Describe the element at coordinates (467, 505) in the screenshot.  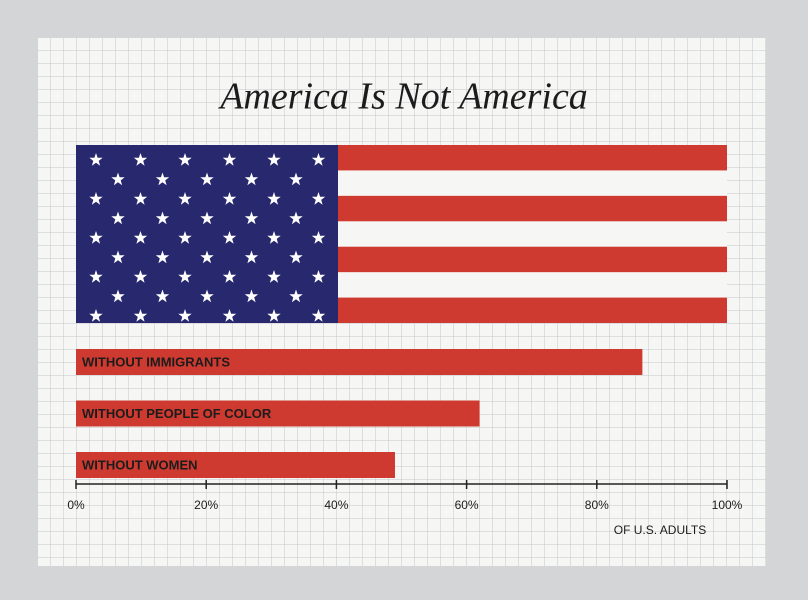
I see `x-tick-label: 60%` at that location.